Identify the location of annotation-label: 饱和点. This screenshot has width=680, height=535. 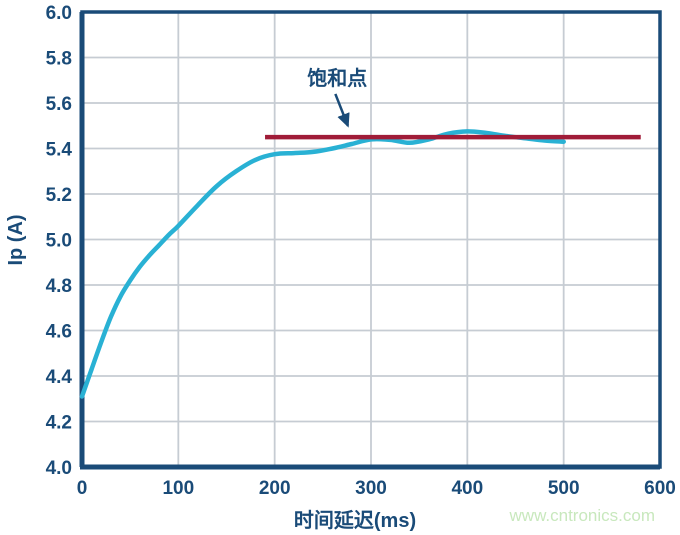
(337, 78).